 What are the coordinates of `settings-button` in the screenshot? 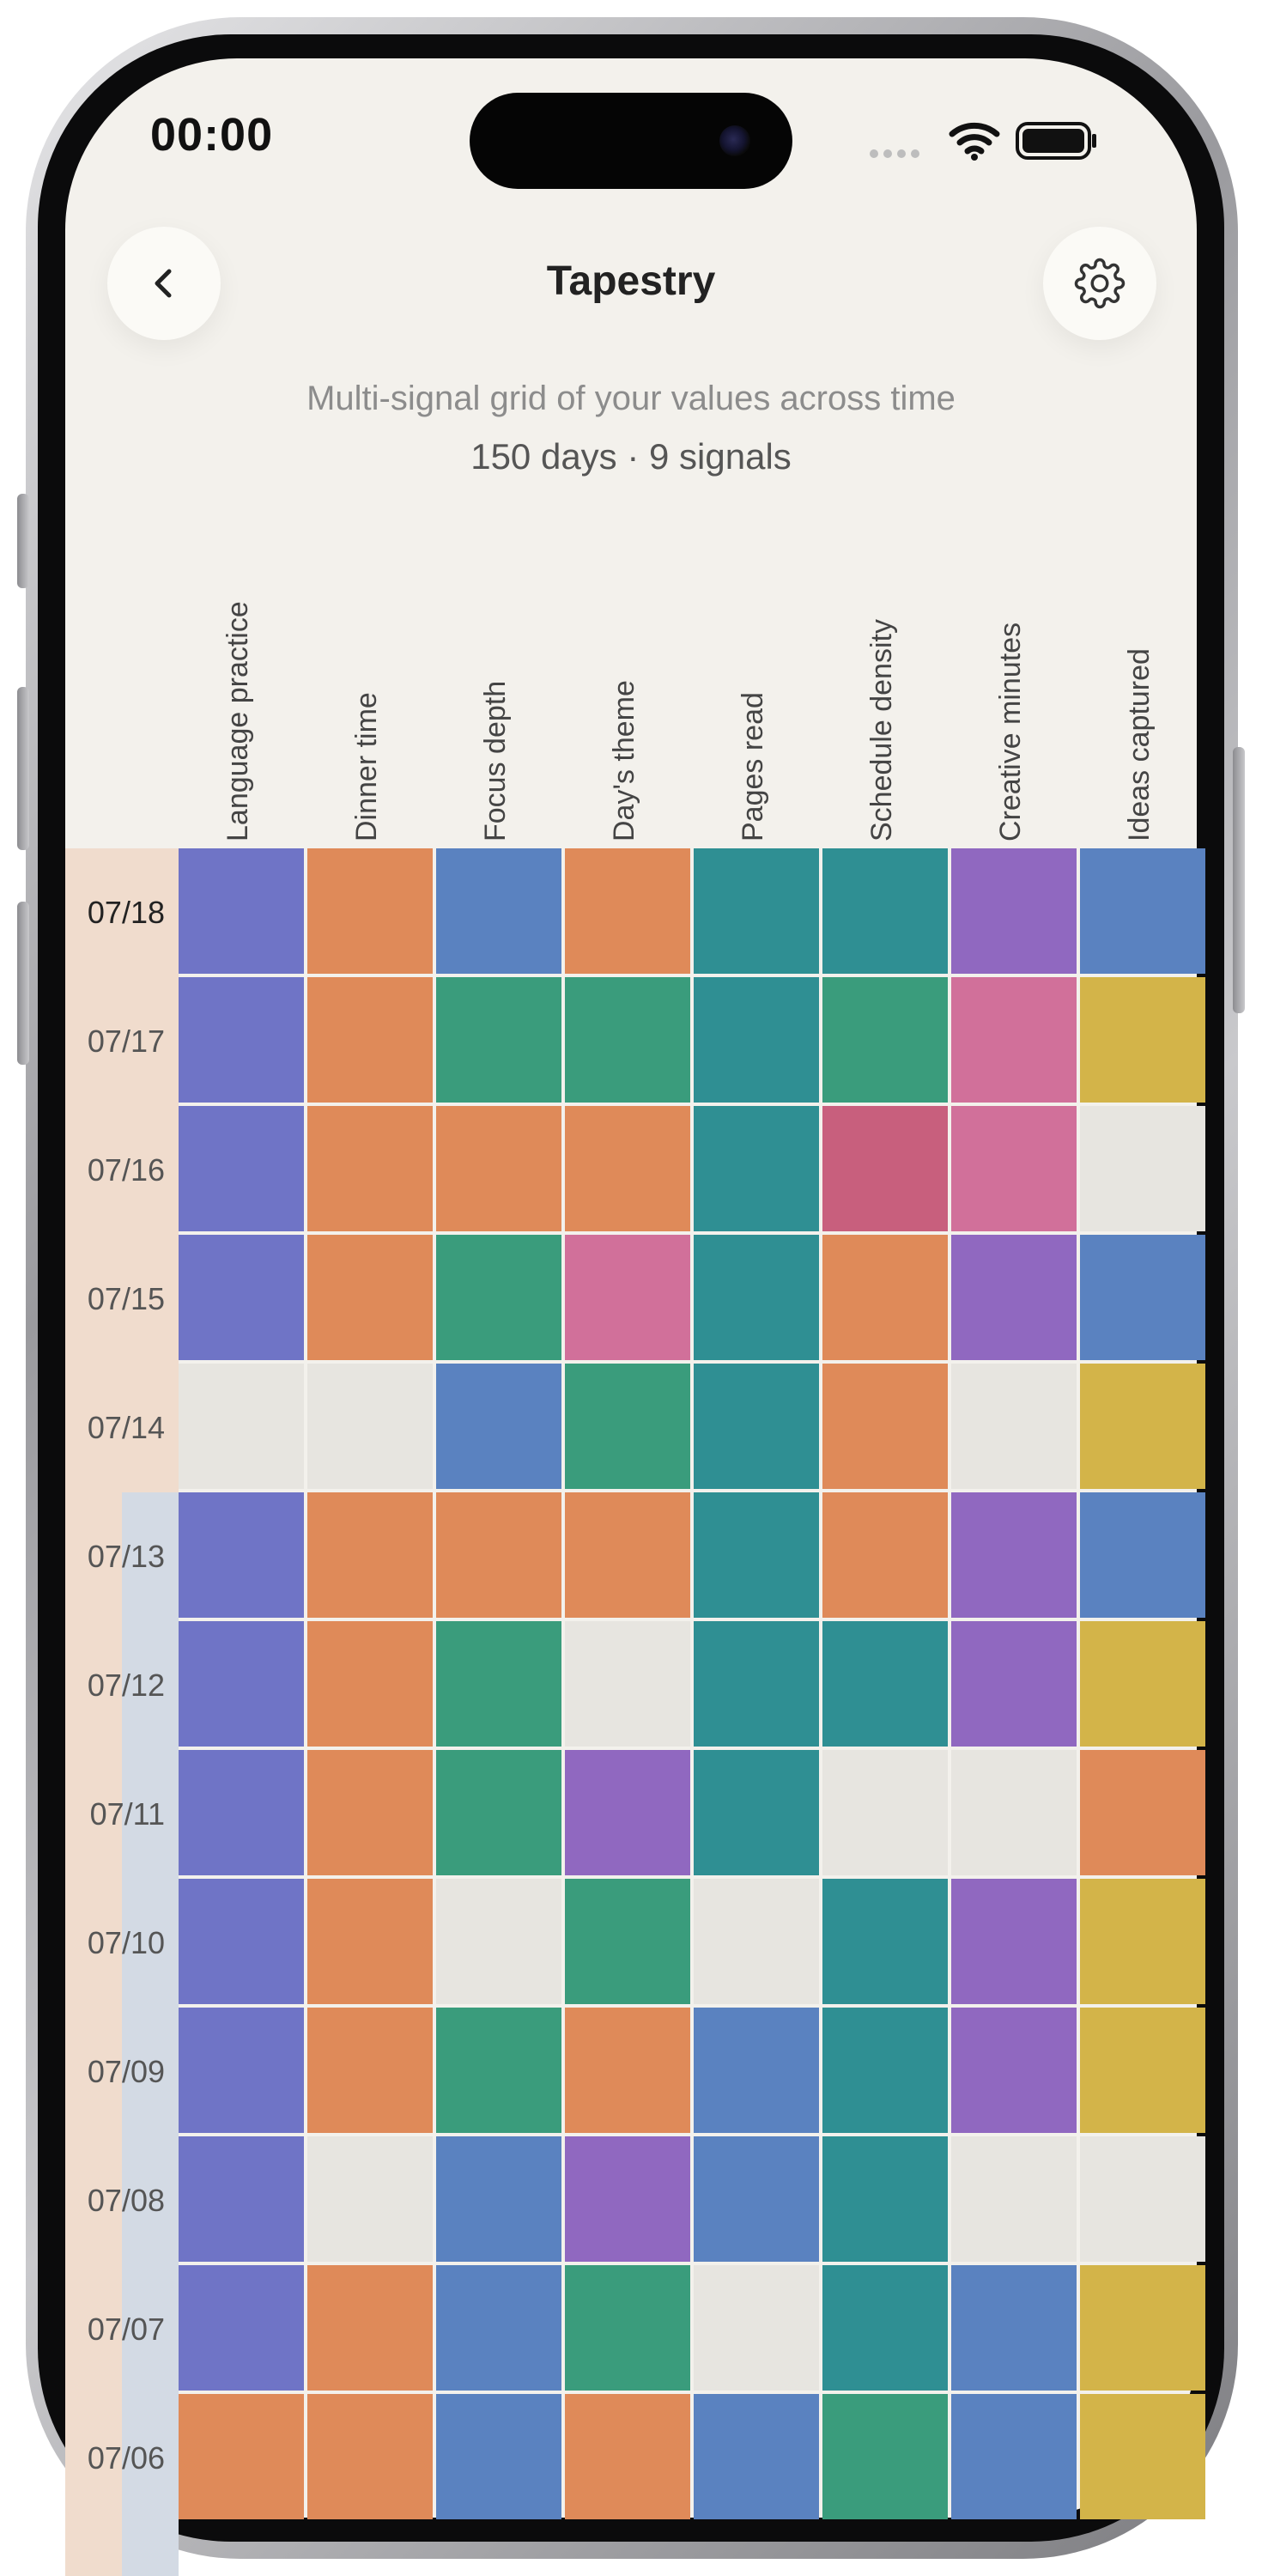 It's located at (1099, 283).